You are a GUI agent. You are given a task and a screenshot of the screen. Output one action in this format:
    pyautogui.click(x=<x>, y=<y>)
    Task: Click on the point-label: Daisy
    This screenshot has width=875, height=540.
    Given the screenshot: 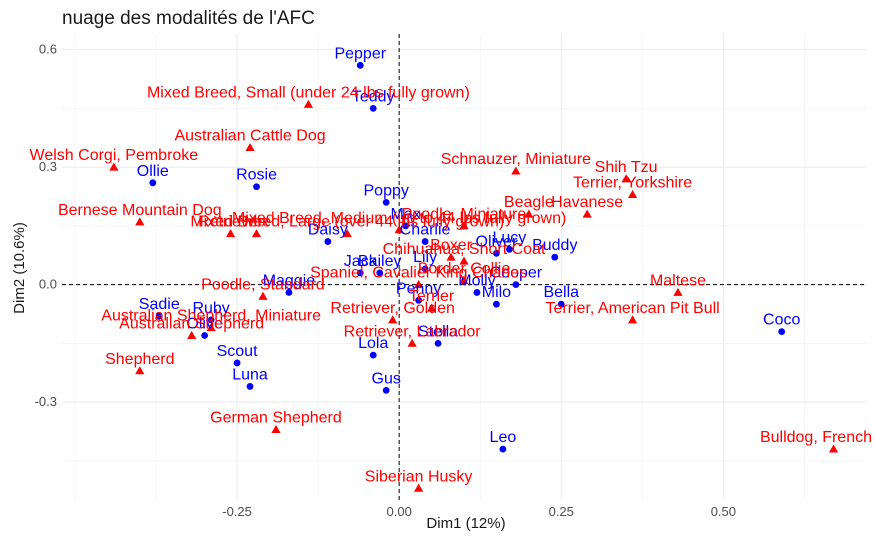 What is the action you would take?
    pyautogui.click(x=328, y=230)
    